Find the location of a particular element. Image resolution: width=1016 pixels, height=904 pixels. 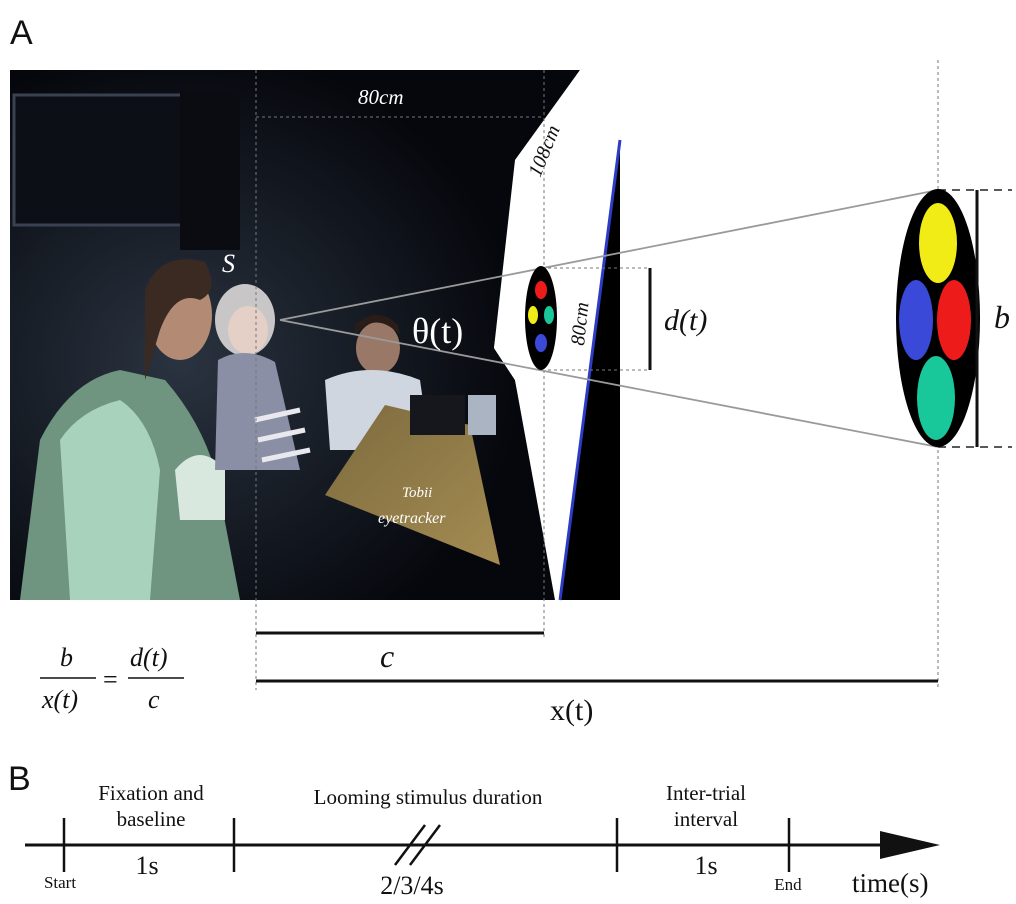

angle-label: θ(t) is located at coordinates (437, 331).